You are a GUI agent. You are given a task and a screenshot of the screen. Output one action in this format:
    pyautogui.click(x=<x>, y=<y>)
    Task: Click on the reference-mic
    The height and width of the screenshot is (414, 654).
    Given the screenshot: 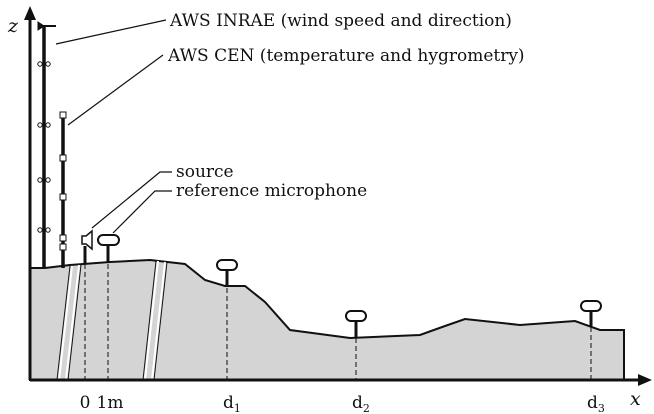 What is the action you would take?
    pyautogui.click(x=108, y=248)
    